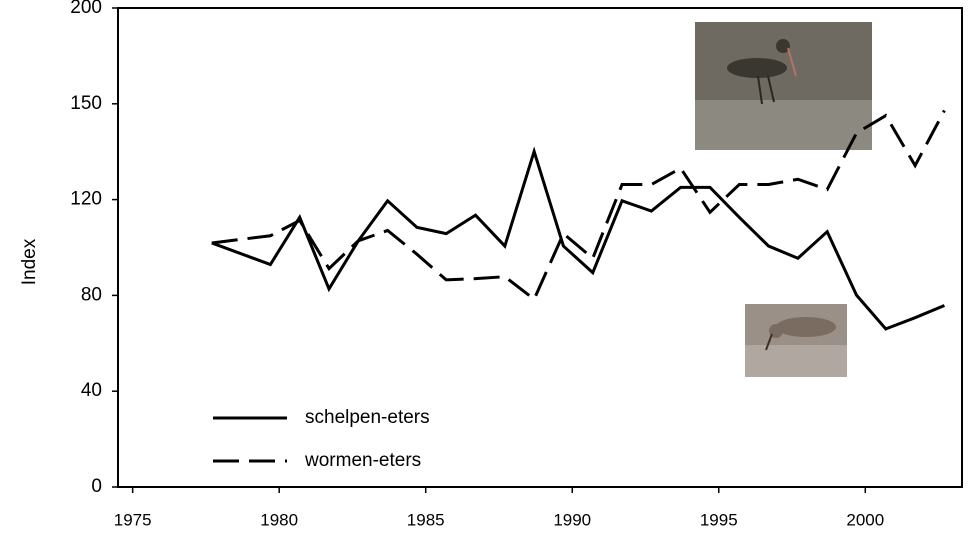 The image size is (968, 535). Describe the element at coordinates (572, 519) in the screenshot. I see `x-tick-label: 1990` at that location.